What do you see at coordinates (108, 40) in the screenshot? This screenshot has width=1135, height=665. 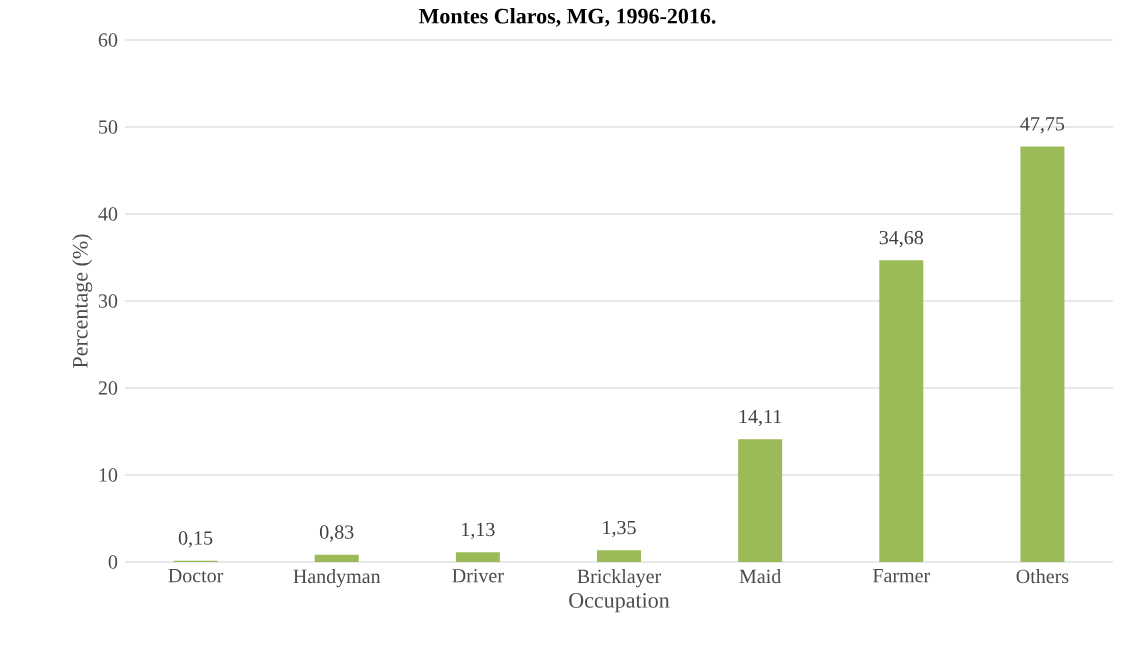 I see `y-tick-label: 60` at bounding box center [108, 40].